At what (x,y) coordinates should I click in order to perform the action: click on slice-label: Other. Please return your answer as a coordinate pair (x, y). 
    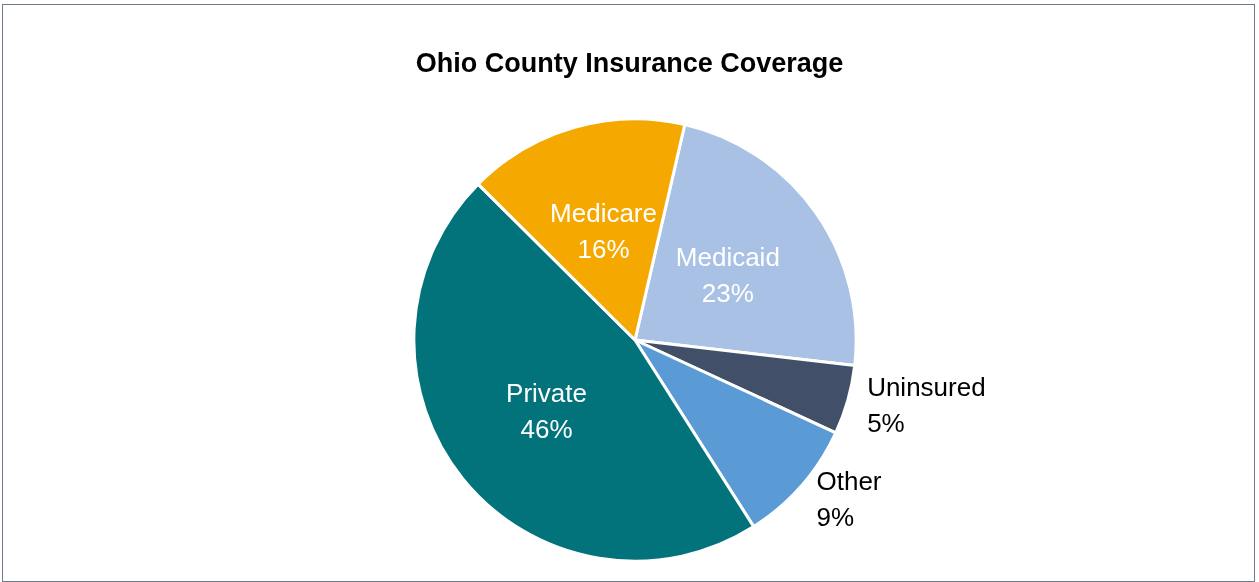
    Looking at the image, I should click on (849, 480).